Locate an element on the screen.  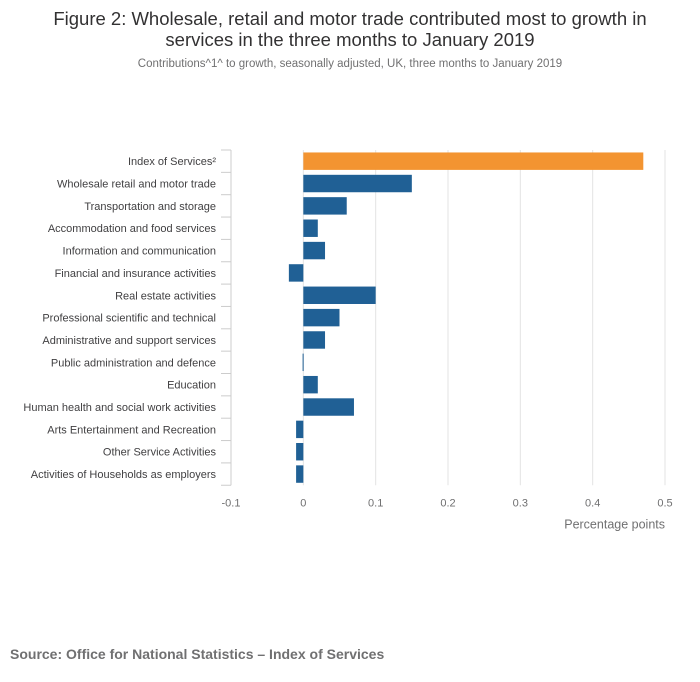
category-label: Arts Entertainment and Recreation is located at coordinates (131, 430).